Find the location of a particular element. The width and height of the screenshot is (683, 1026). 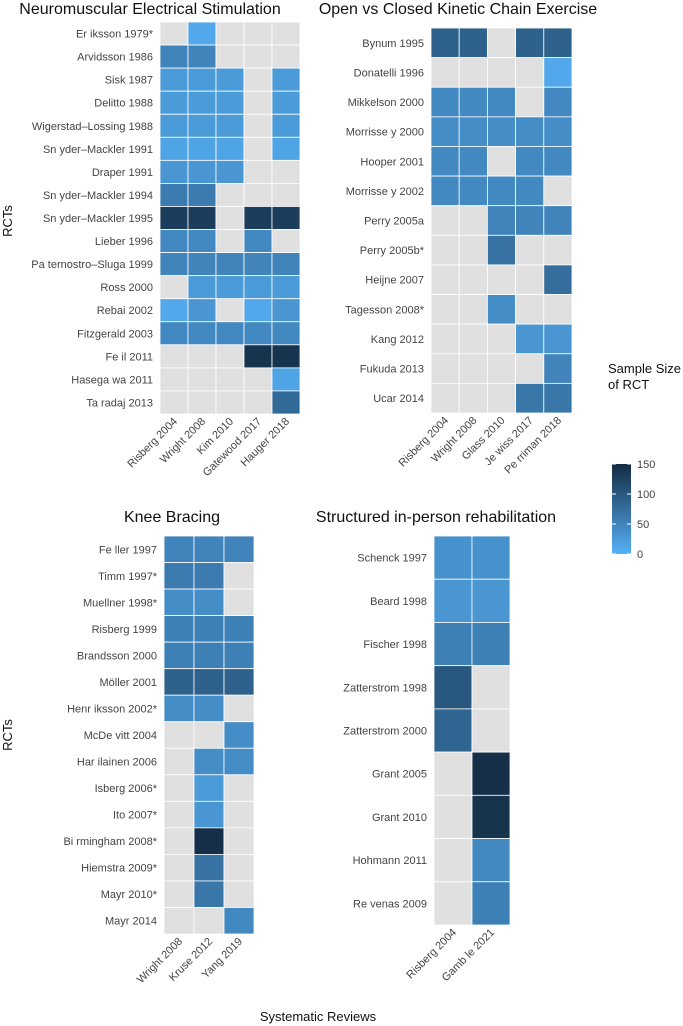

row-label: Wigerstad–Lossing 1988 is located at coordinates (92, 127).